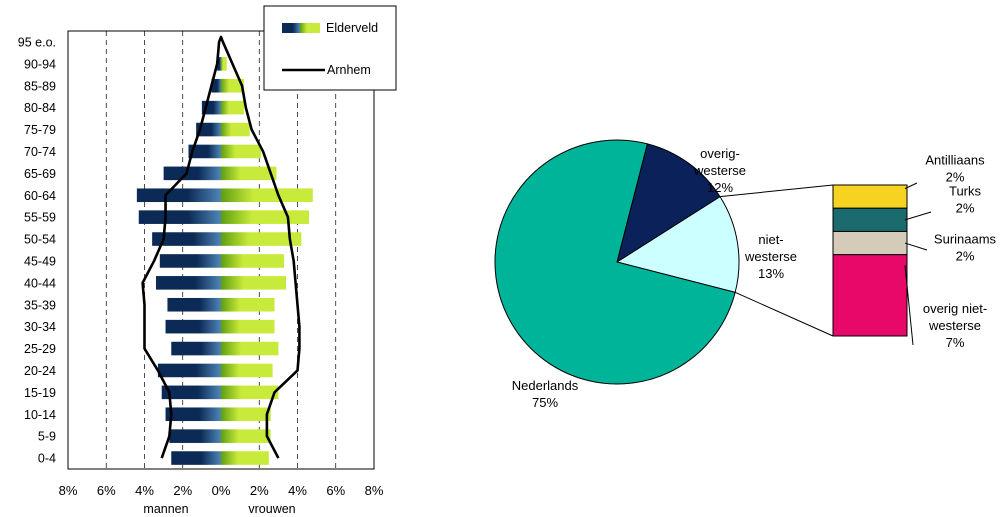 Image resolution: width=1002 pixels, height=517 pixels. Describe the element at coordinates (40, 64) in the screenshot. I see `y-tick-label: 90-94` at that location.